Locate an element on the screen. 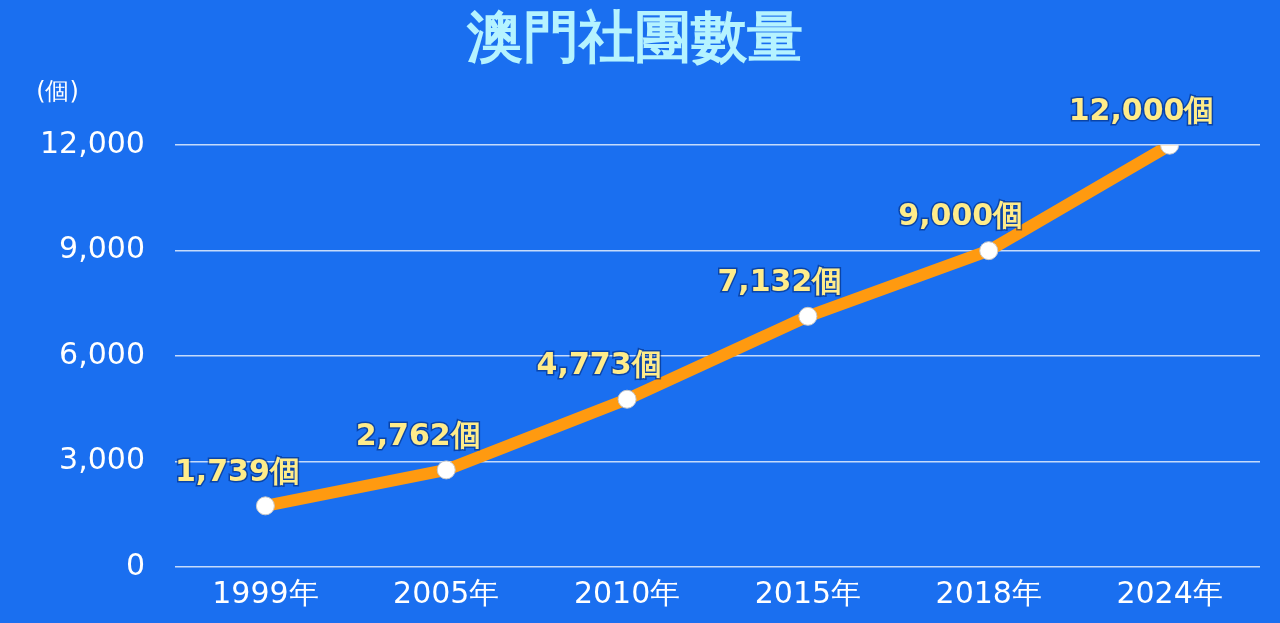  x-tick-label: 1999年 is located at coordinates (265, 592).